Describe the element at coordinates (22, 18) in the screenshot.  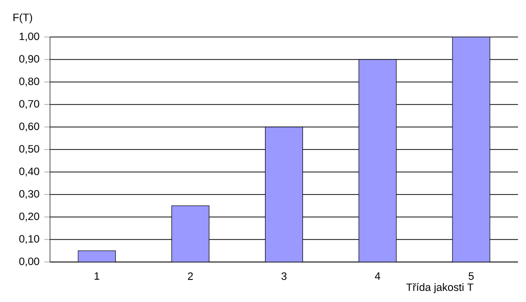
I see `y-axis-title: F(T)` at that location.